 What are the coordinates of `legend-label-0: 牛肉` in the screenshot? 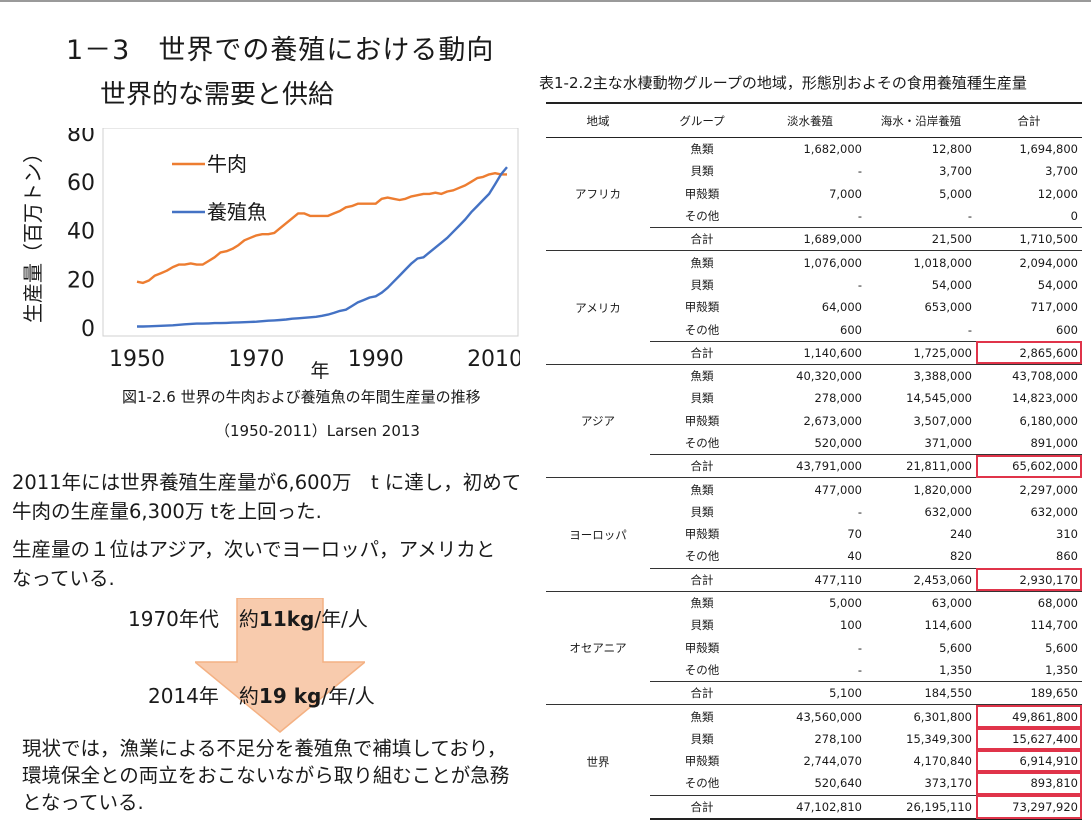 It's located at (227, 164).